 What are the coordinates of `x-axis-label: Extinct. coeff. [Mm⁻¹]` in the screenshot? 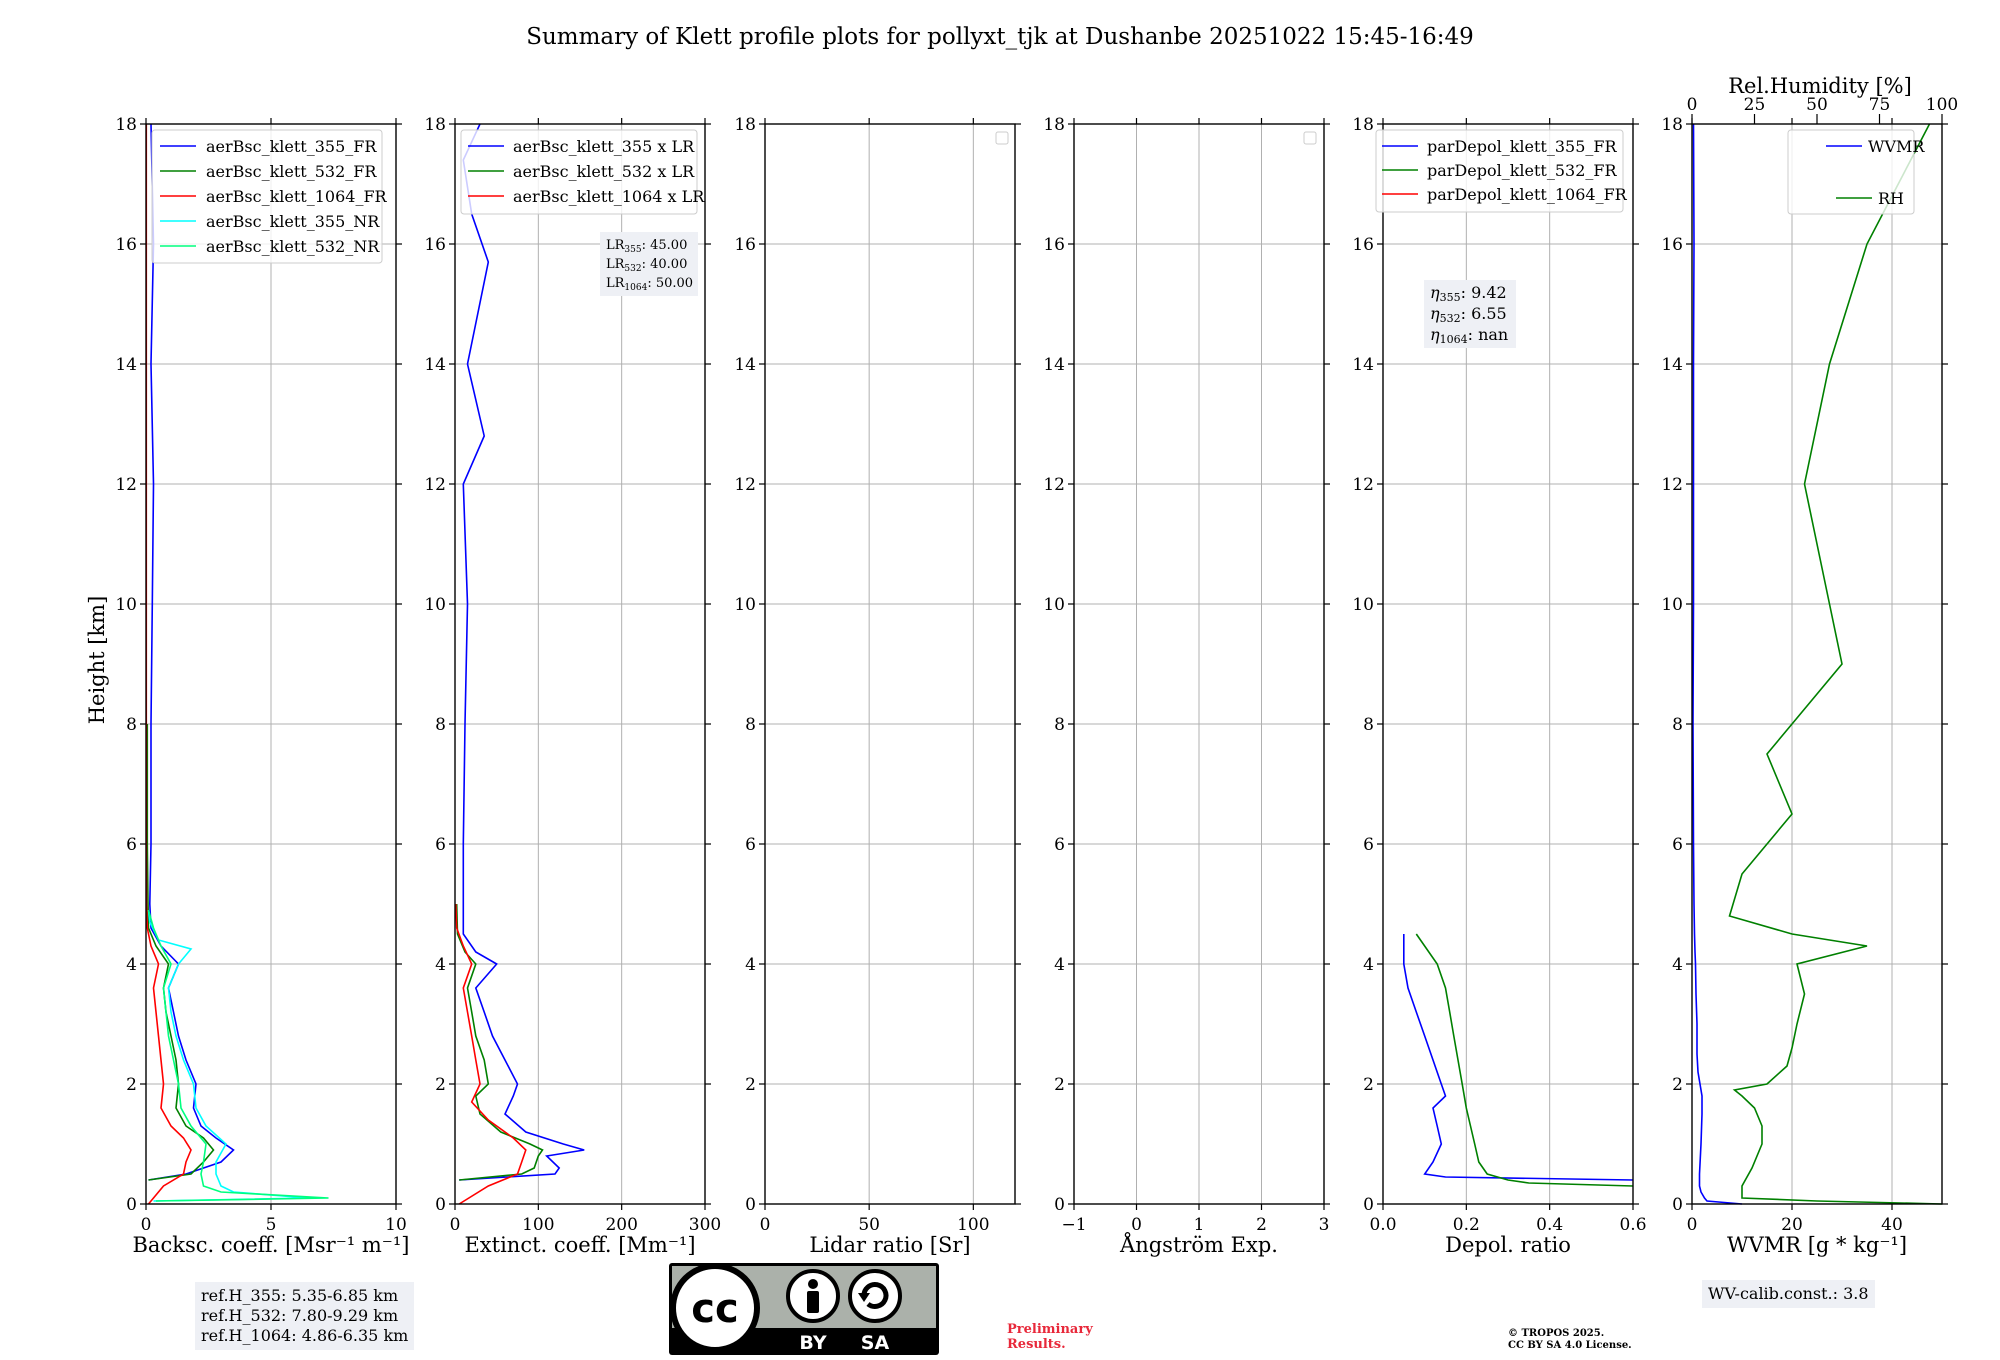 It's located at (579, 1245).